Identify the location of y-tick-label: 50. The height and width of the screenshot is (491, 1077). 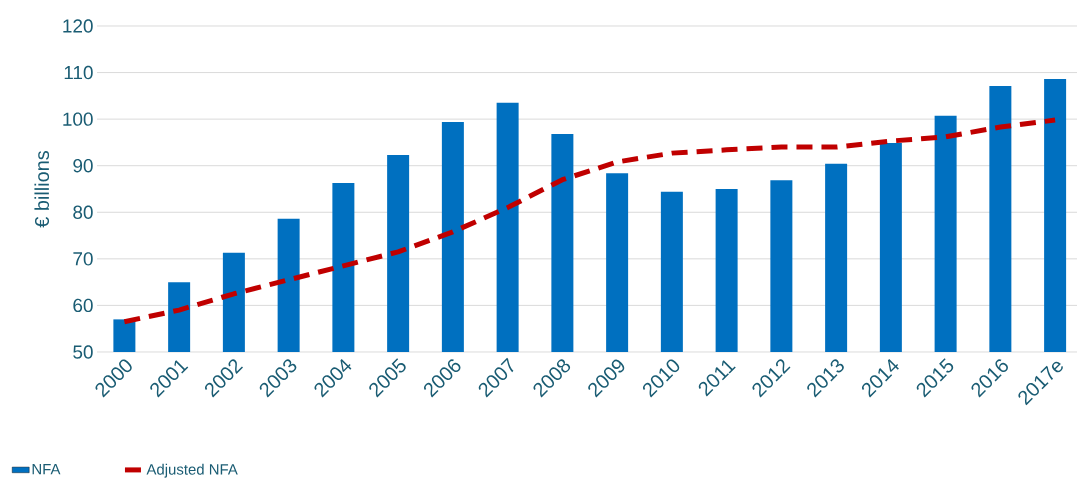
(83, 352).